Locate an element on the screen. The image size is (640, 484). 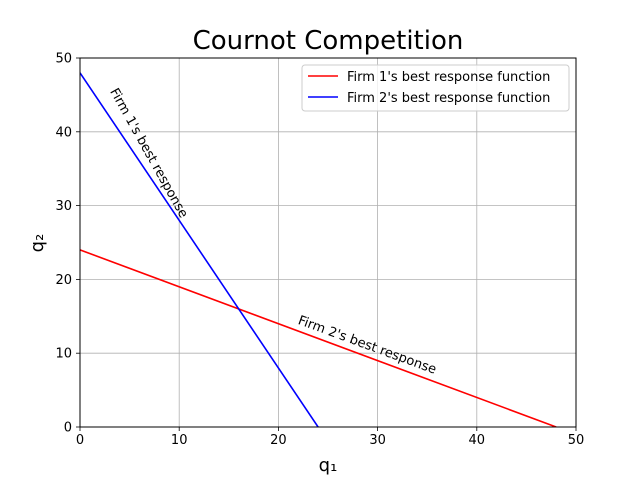
x-axis-label: q₁ is located at coordinates (328, 465).